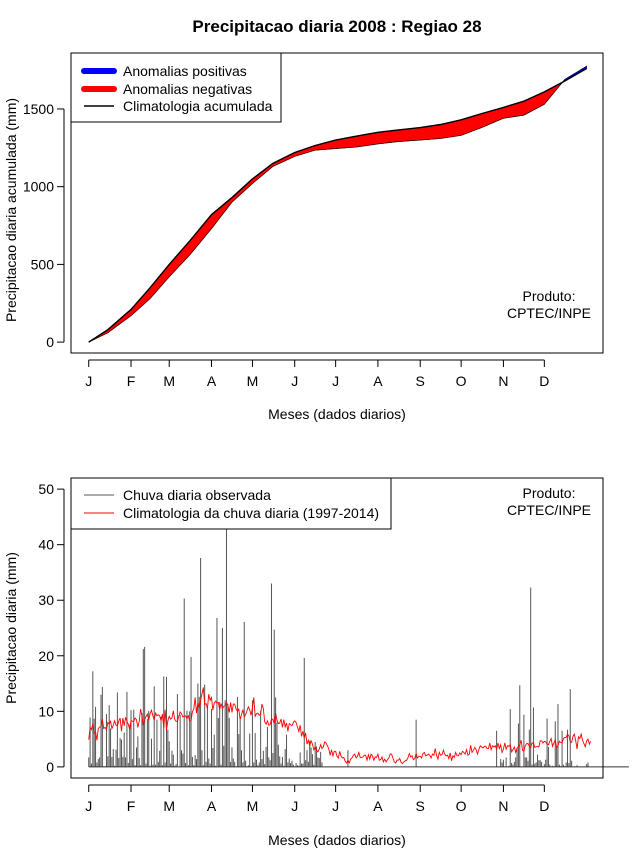 The width and height of the screenshot is (640, 850). I want to click on daily-climatology-line, so click(340, 726).